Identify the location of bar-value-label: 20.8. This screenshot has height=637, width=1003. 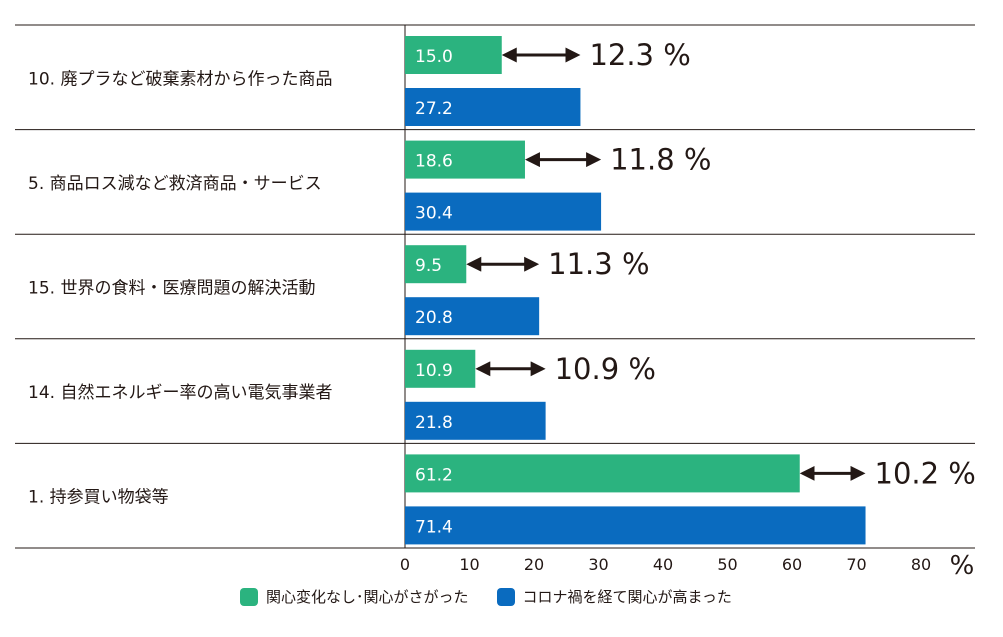
(434, 318).